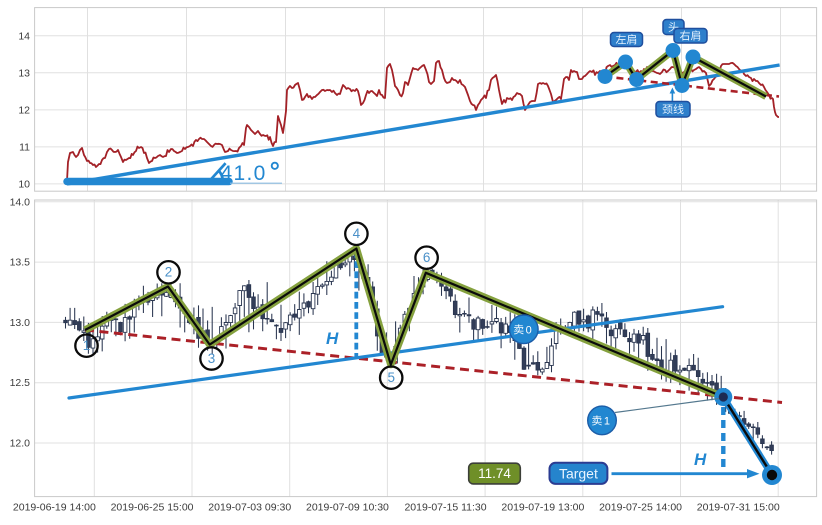 The width and height of the screenshot is (822, 525). I want to click on svg-text: 12.5, so click(20, 383).